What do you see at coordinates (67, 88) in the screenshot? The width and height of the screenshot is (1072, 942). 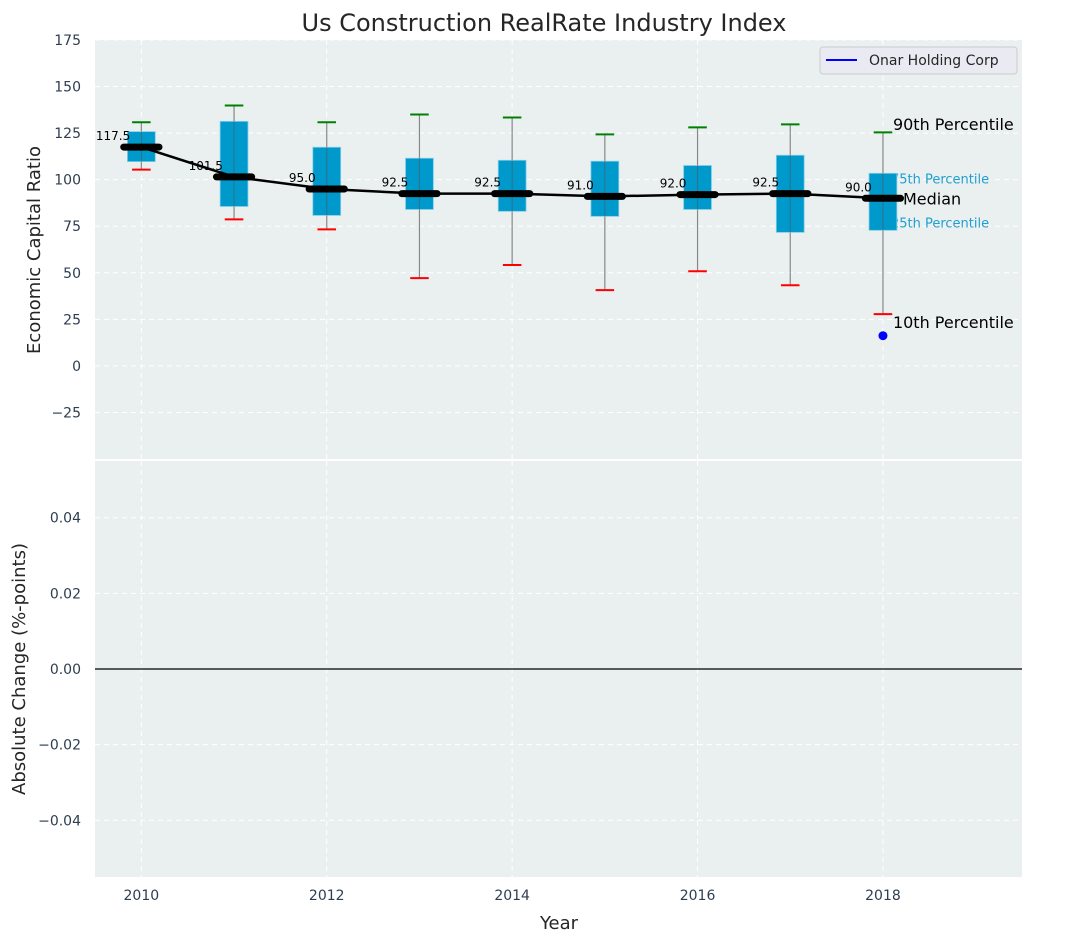 I see `y-tick-label: 150` at bounding box center [67, 88].